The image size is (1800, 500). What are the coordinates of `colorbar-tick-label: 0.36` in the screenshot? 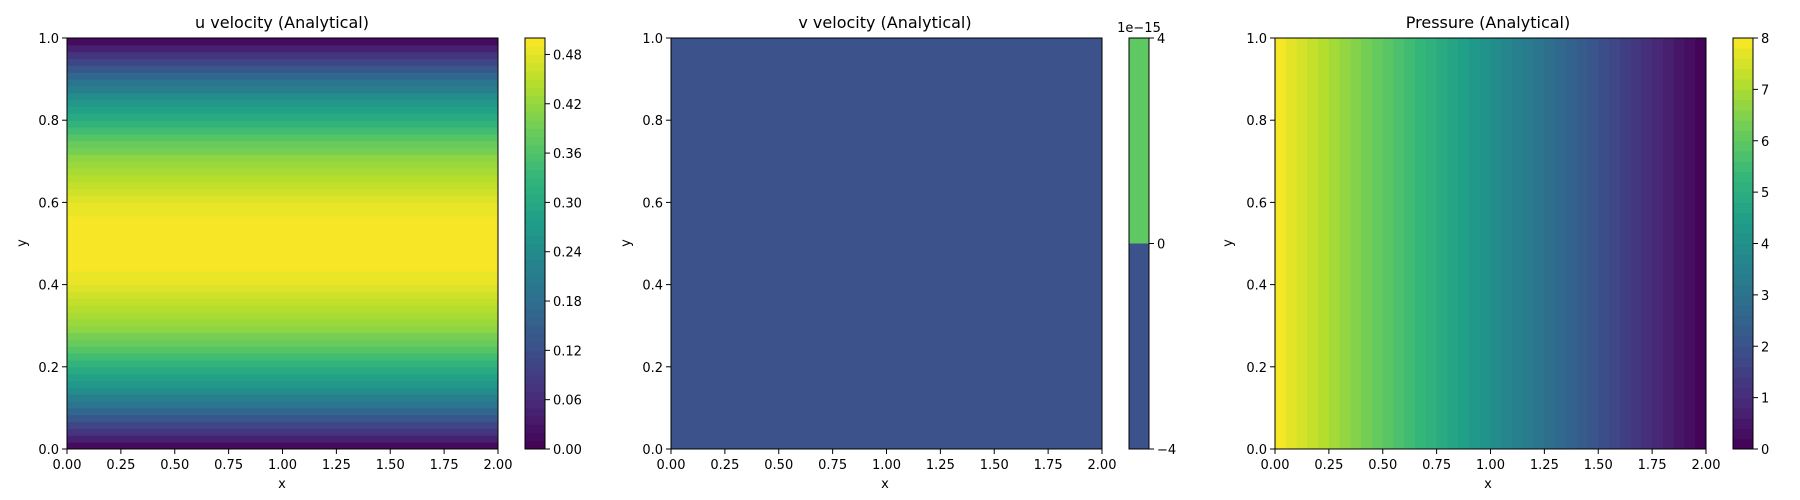 It's located at (567, 154).